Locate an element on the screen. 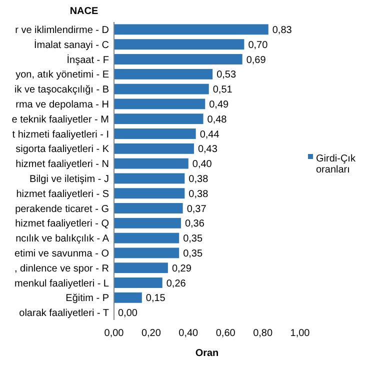 The width and height of the screenshot is (370, 380). y-tick-label: etimi ve savunma - O is located at coordinates (62, 254).